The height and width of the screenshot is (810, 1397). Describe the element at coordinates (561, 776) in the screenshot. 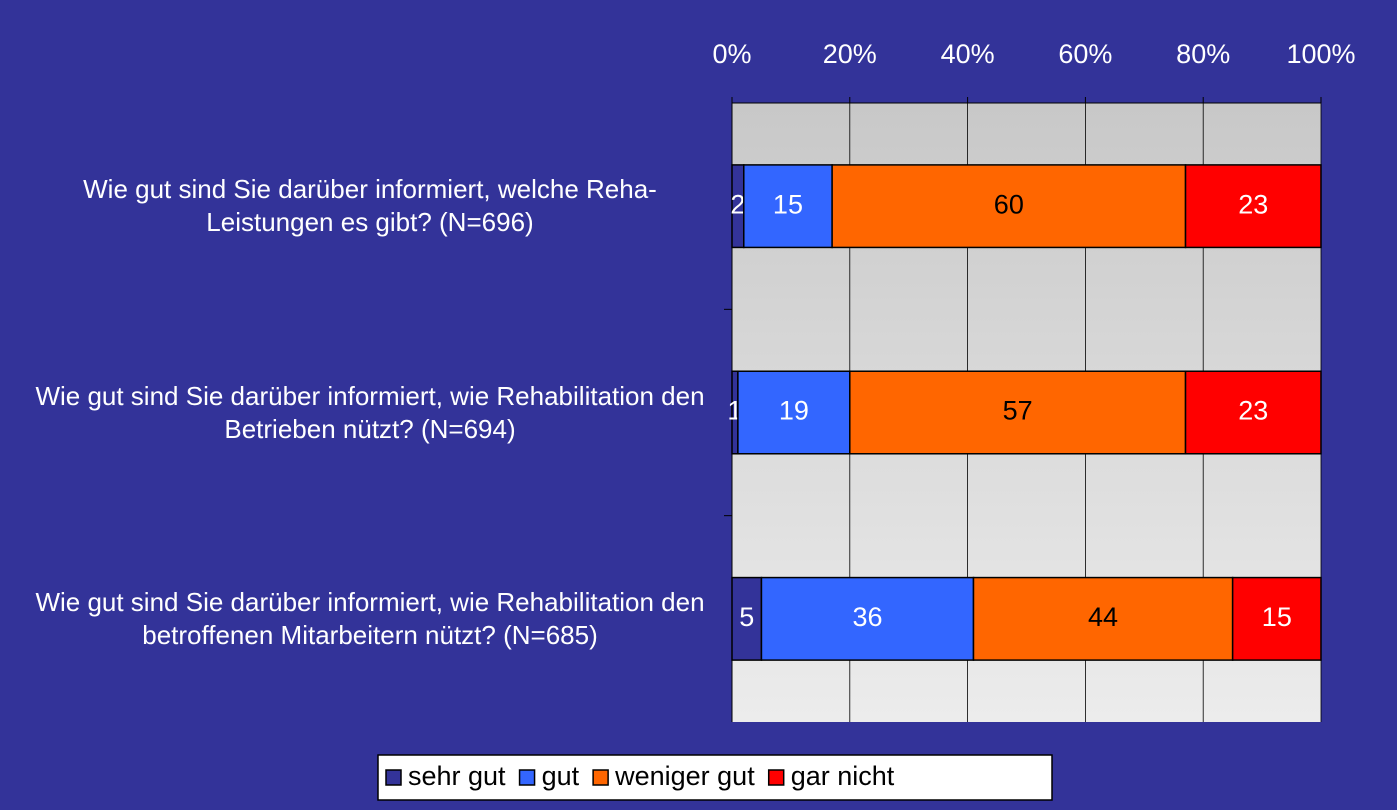

I see `legend-label: gut` at that location.